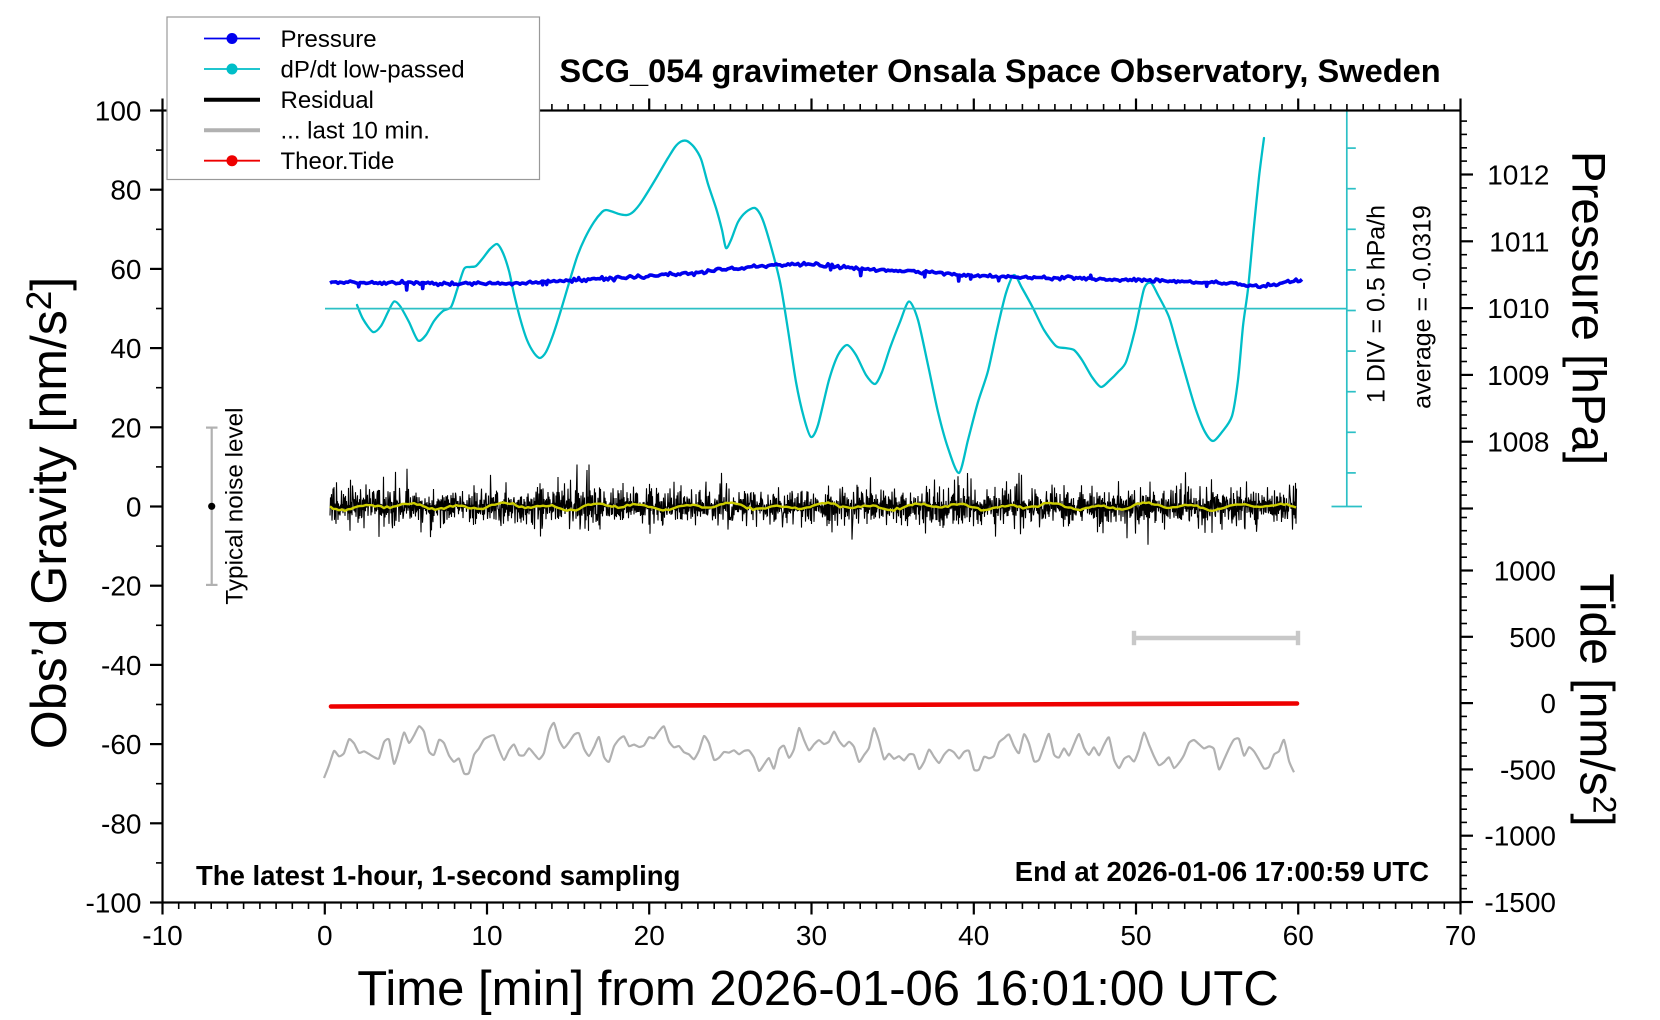 Image resolution: width=1660 pixels, height=1020 pixels. Describe the element at coordinates (121, 744) in the screenshot. I see `svg-text: -60` at that location.